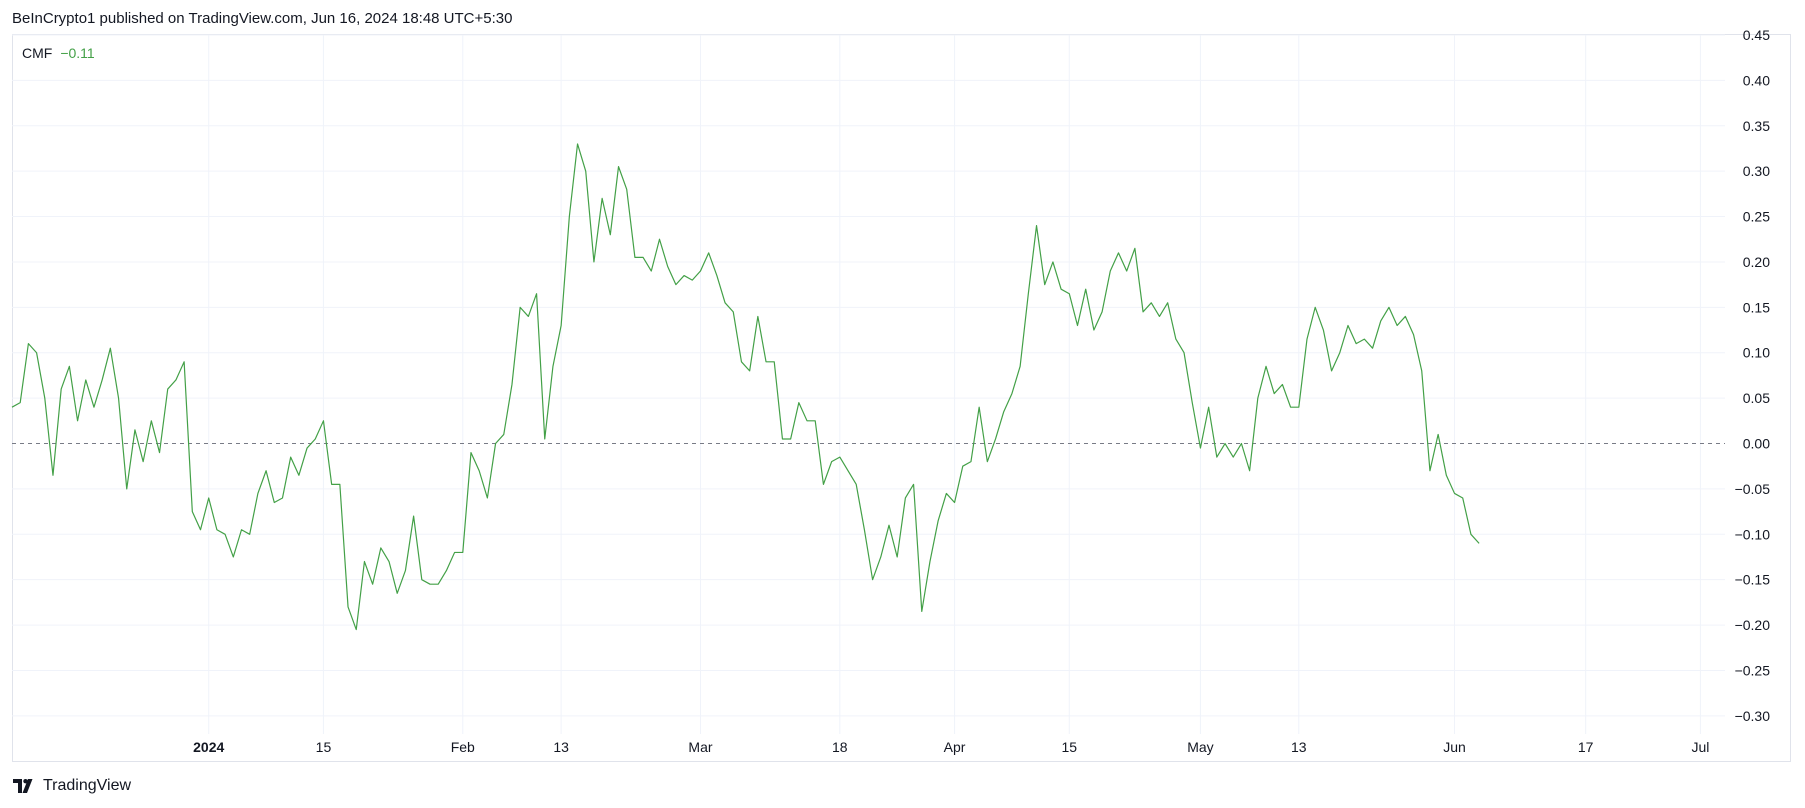  What do you see at coordinates (1753, 716) in the screenshot?
I see `y-tick-label: −0.30` at bounding box center [1753, 716].